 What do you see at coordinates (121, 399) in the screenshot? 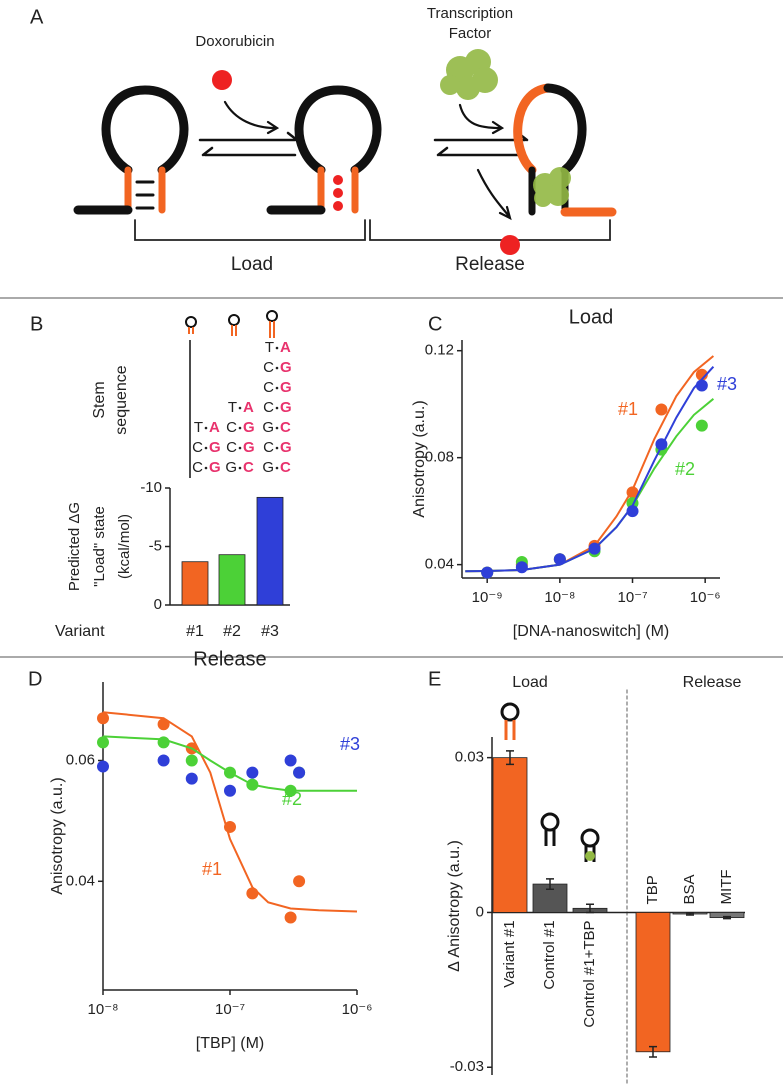
I see `stem-label: sequence` at bounding box center [121, 399].